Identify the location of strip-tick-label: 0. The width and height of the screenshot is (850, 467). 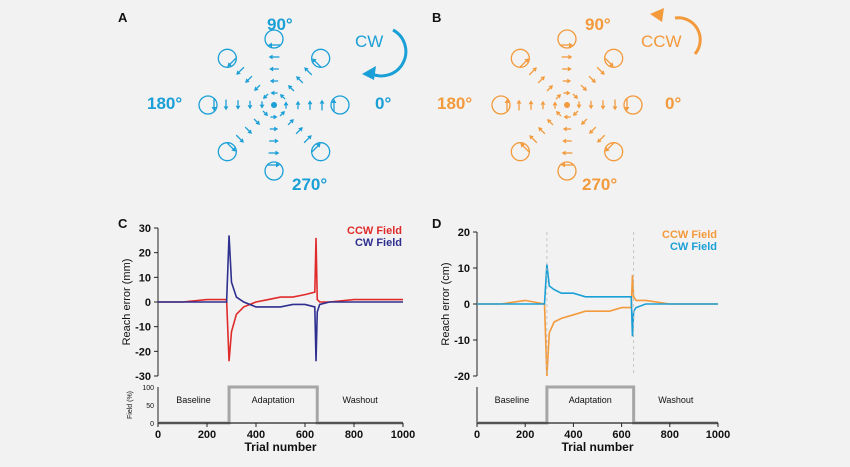
(152, 424).